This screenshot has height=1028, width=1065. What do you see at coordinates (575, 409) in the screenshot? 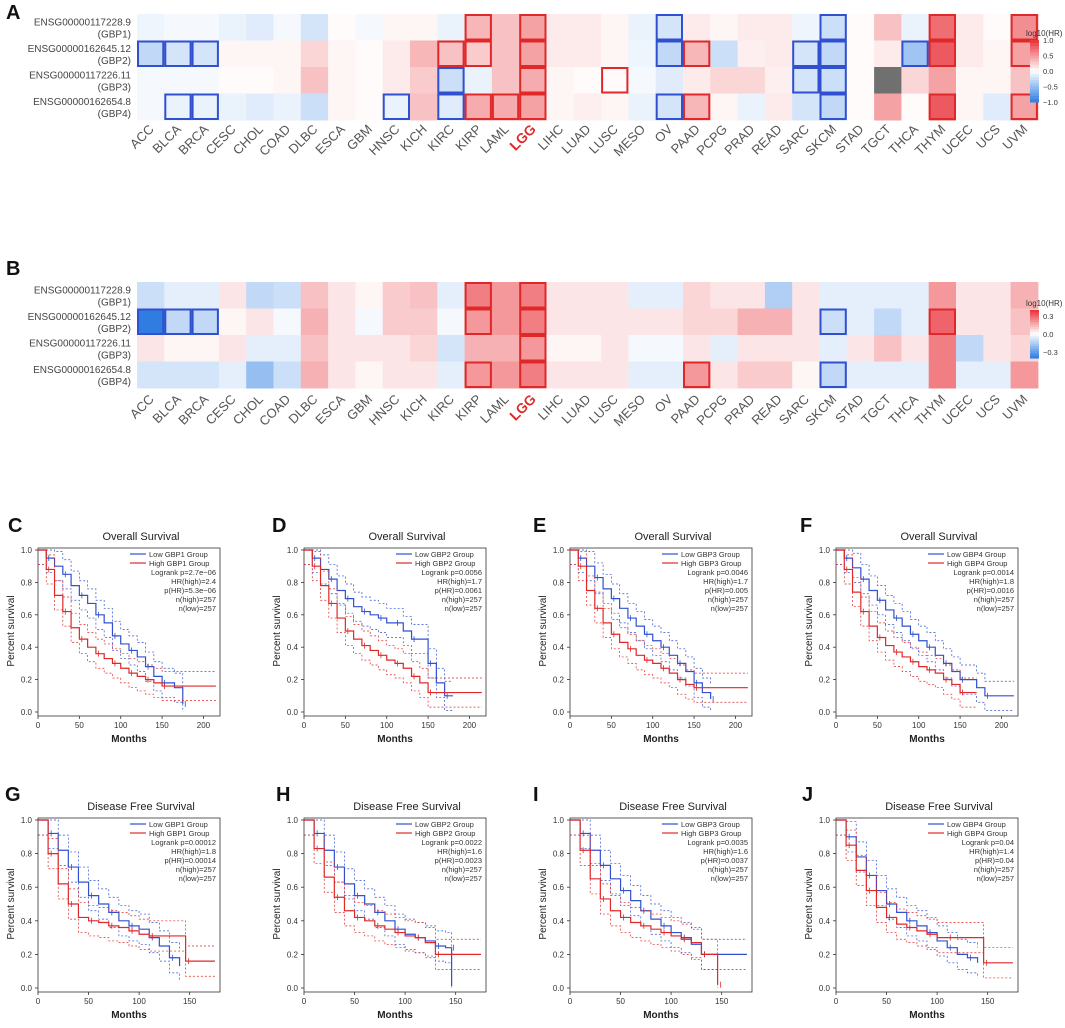
I see `column-label: LUAD` at bounding box center [575, 409].